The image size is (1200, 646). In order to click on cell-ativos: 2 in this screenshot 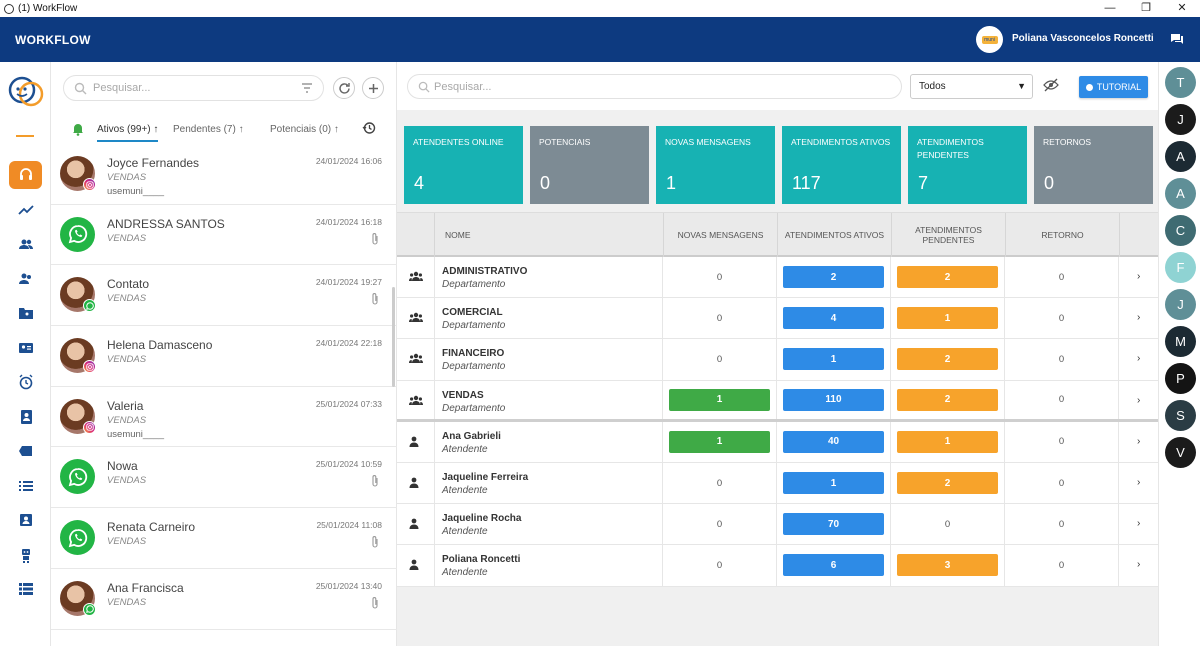, I will do `click(834, 277)`.